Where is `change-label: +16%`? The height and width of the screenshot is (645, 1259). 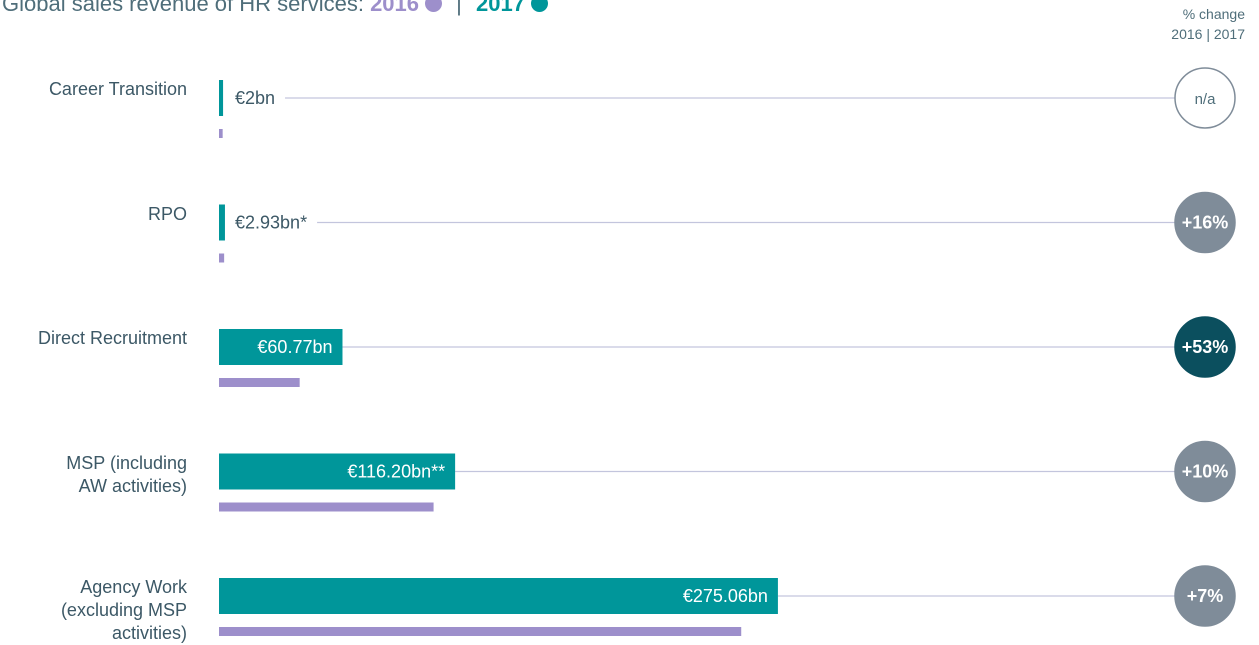 change-label: +16% is located at coordinates (1205, 223).